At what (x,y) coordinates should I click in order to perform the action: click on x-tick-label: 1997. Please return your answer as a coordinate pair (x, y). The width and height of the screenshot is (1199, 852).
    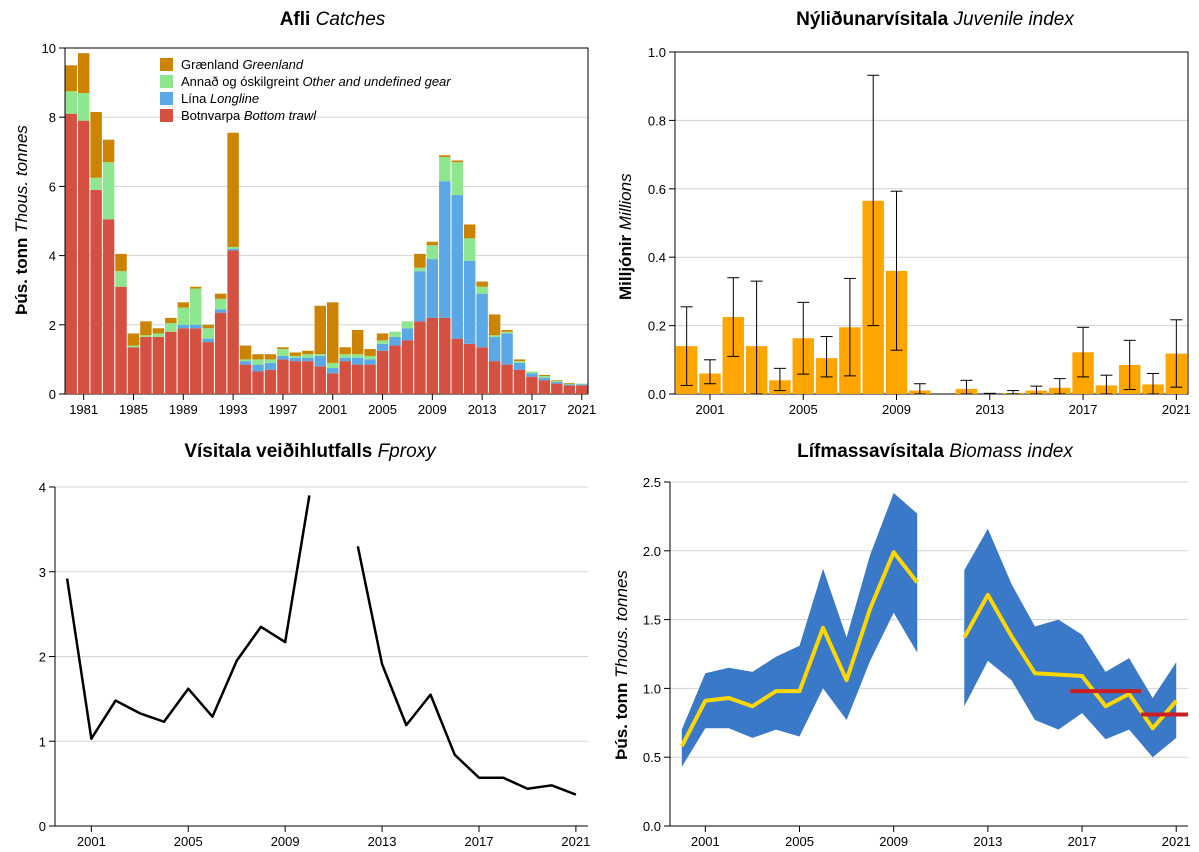
    Looking at the image, I should click on (282, 409).